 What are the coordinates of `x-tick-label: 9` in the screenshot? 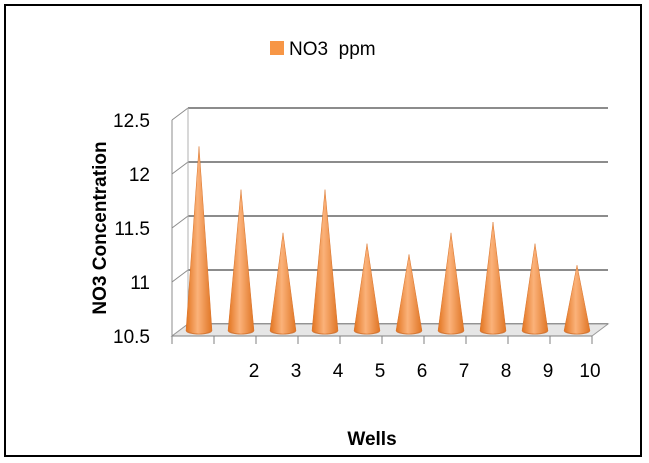 It's located at (548, 371).